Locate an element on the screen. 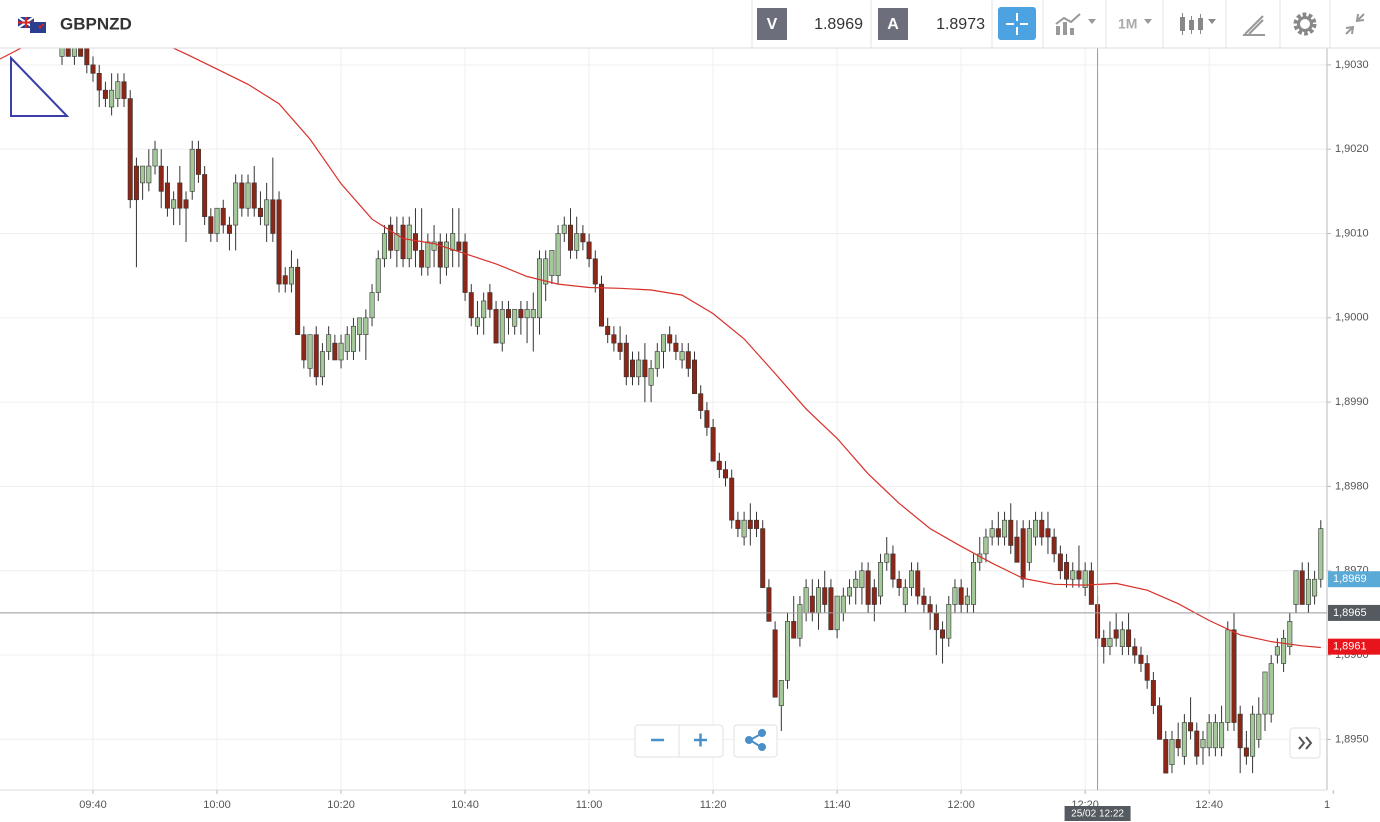 The width and height of the screenshot is (1380, 822). zoom-in is located at coordinates (700, 740).